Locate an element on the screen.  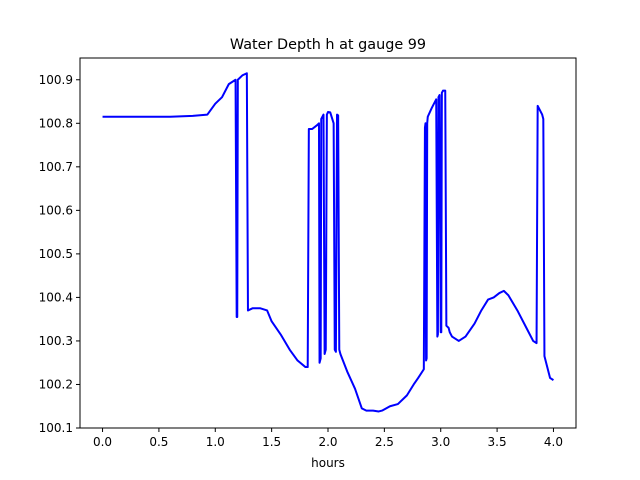
x-axis-title: hours is located at coordinates (328, 463).